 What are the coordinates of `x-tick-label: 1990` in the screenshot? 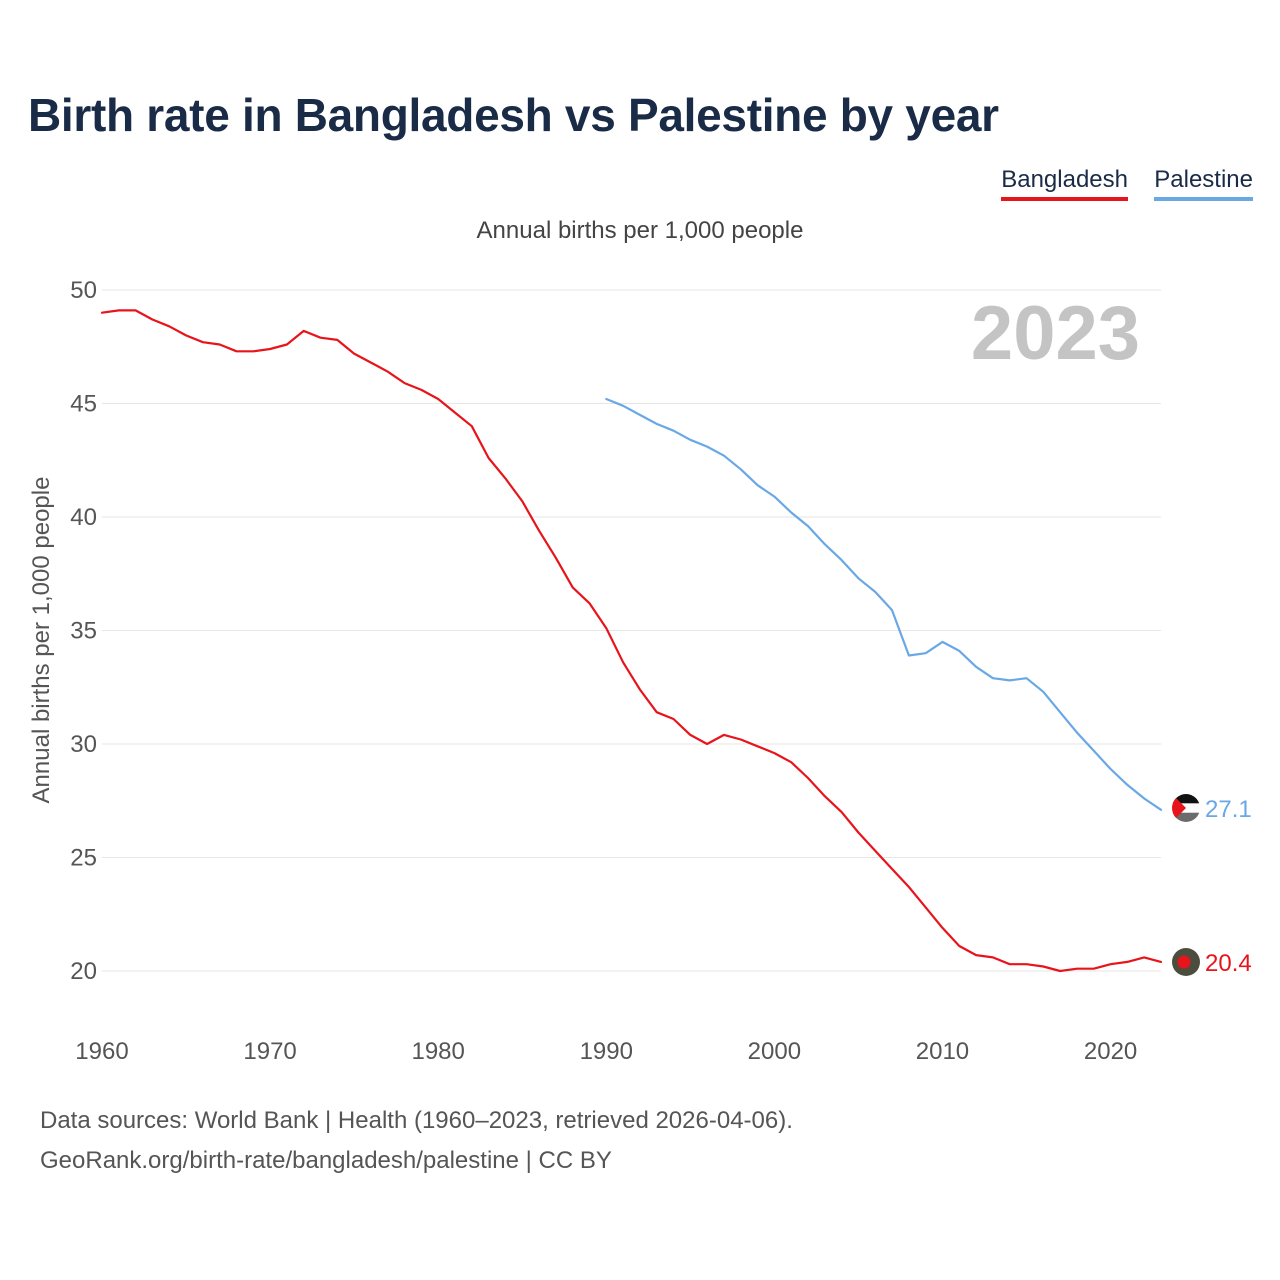 It's located at (606, 1051).